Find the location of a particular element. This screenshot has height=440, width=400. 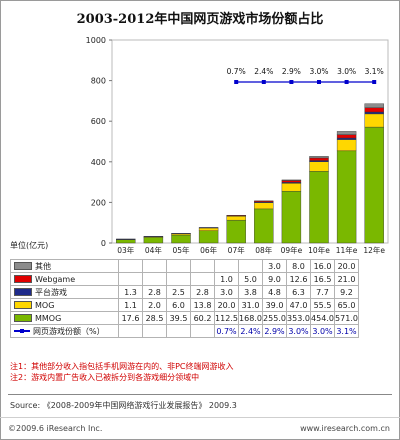

note-2: 注2：游戏内置广告收入已被拆分到各游戏细分领域中 is located at coordinates (105, 377).